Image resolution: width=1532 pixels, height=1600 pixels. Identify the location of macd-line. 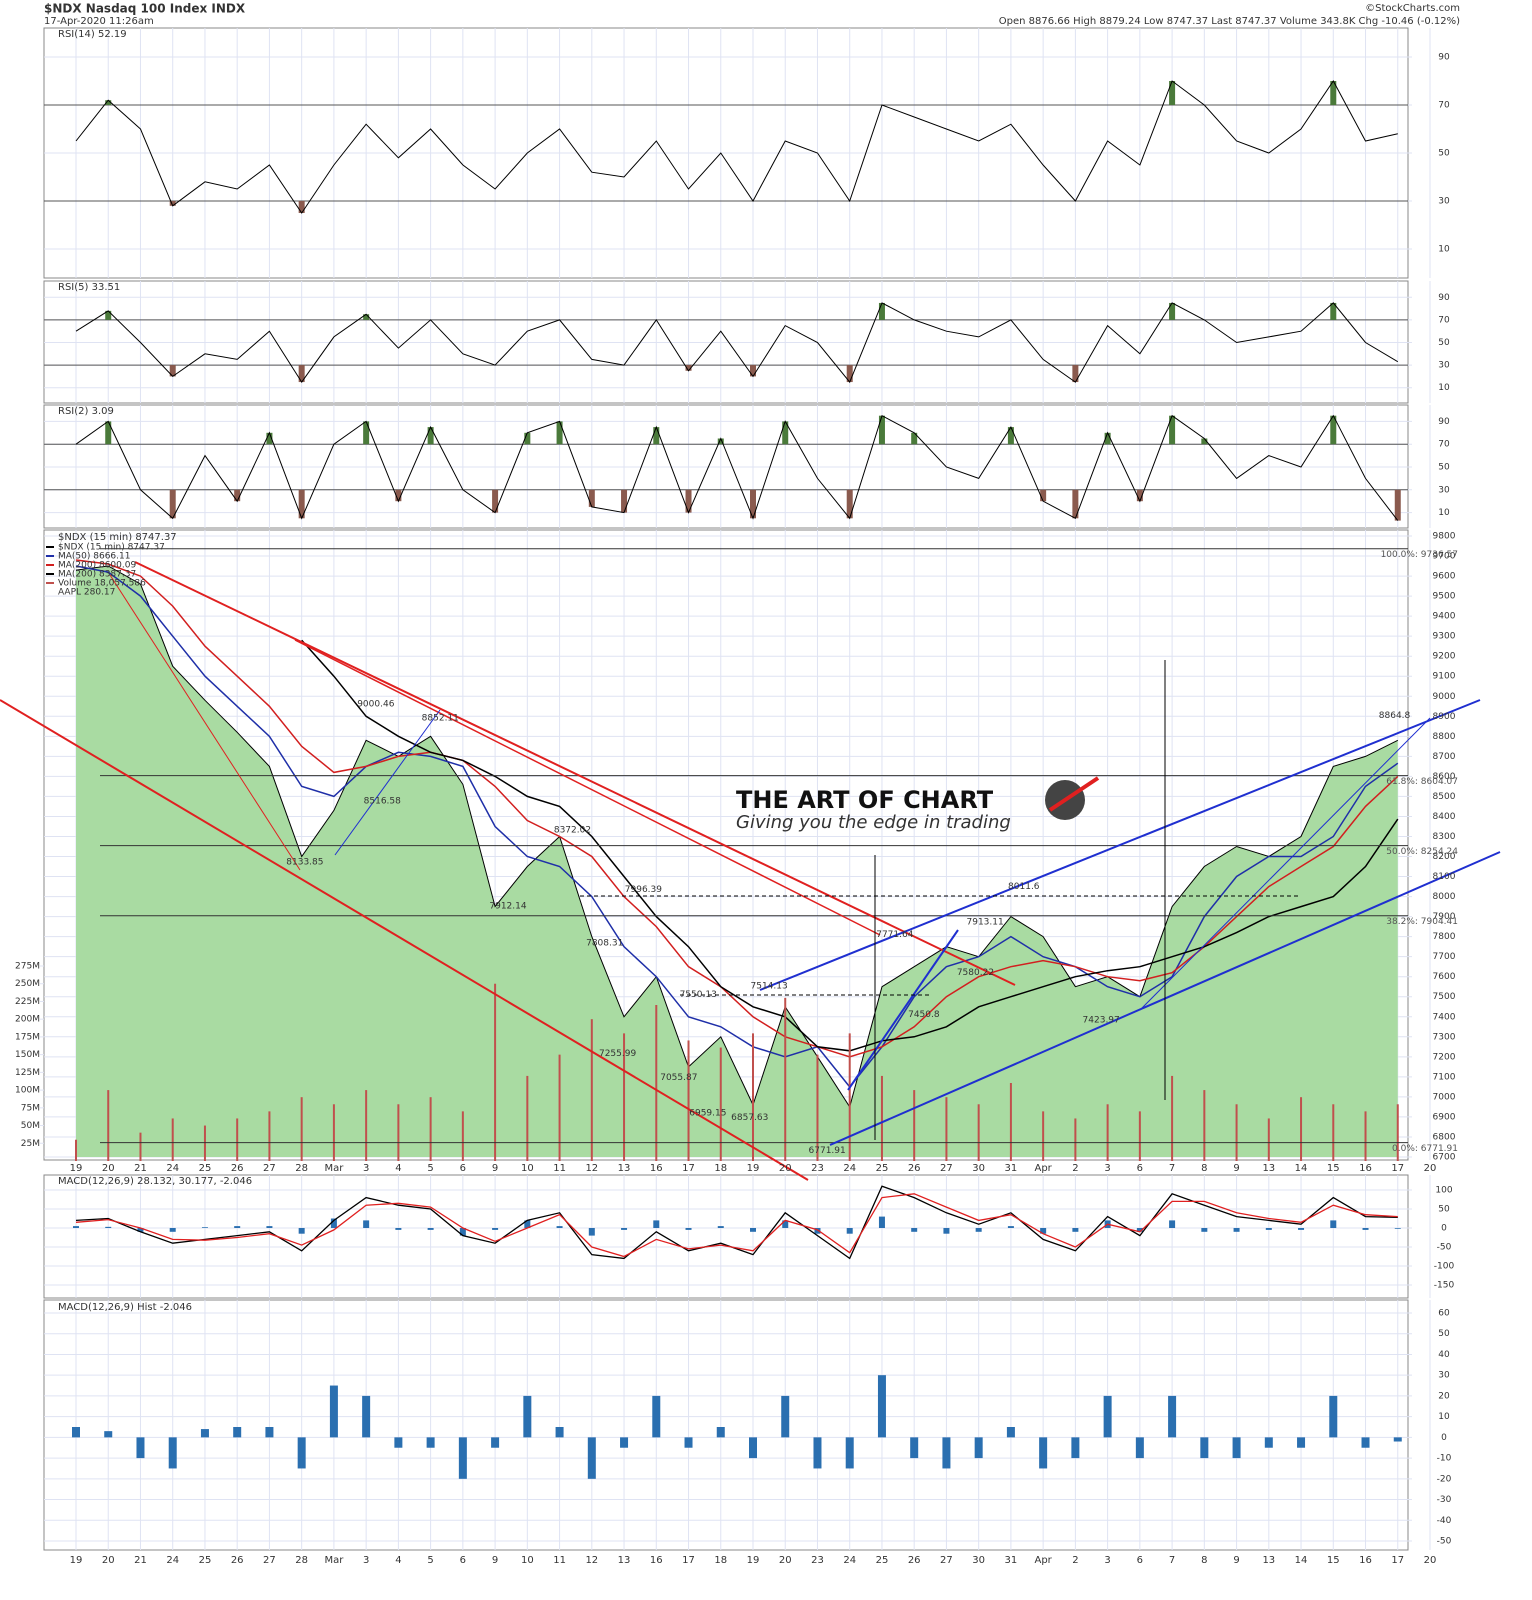
(736, 1225).